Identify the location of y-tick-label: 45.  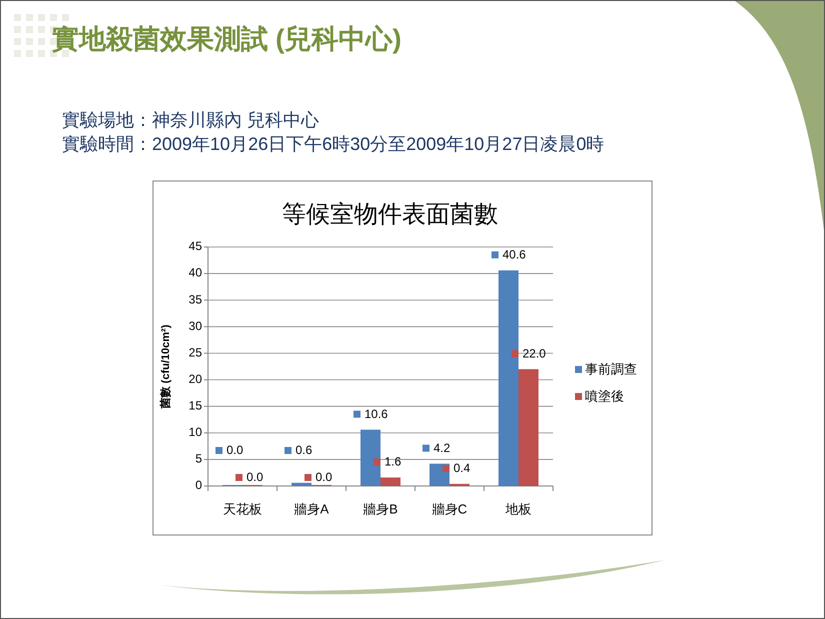
(195, 246).